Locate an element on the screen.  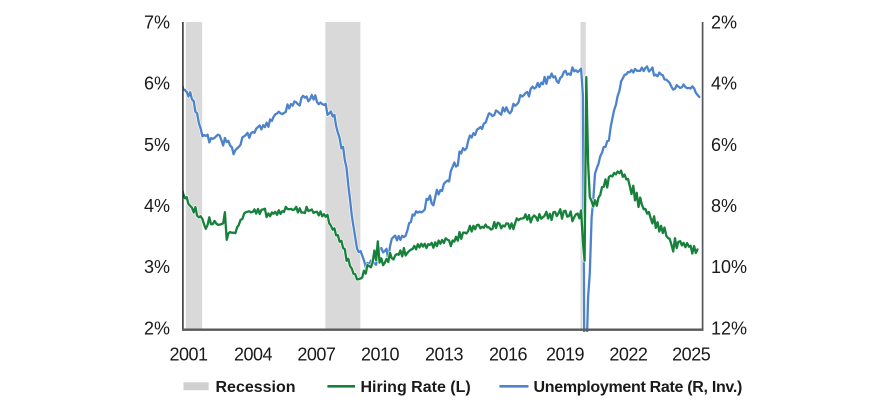
svg-text: 2013 is located at coordinates (444, 355).